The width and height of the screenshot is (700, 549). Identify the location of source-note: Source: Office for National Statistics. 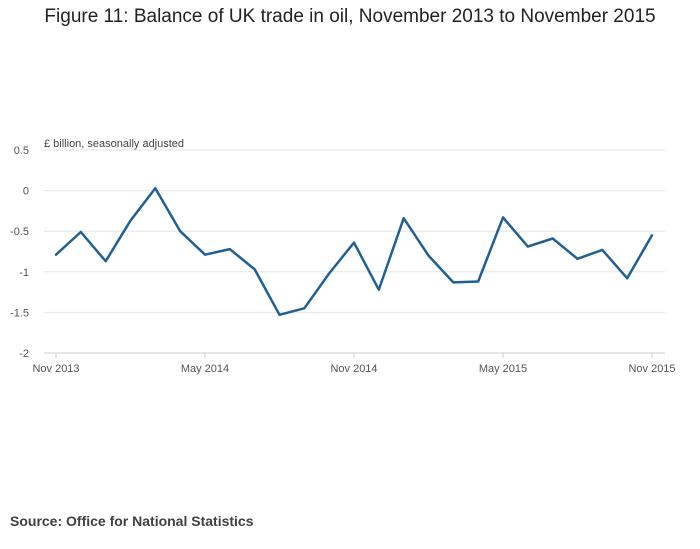
(132, 521).